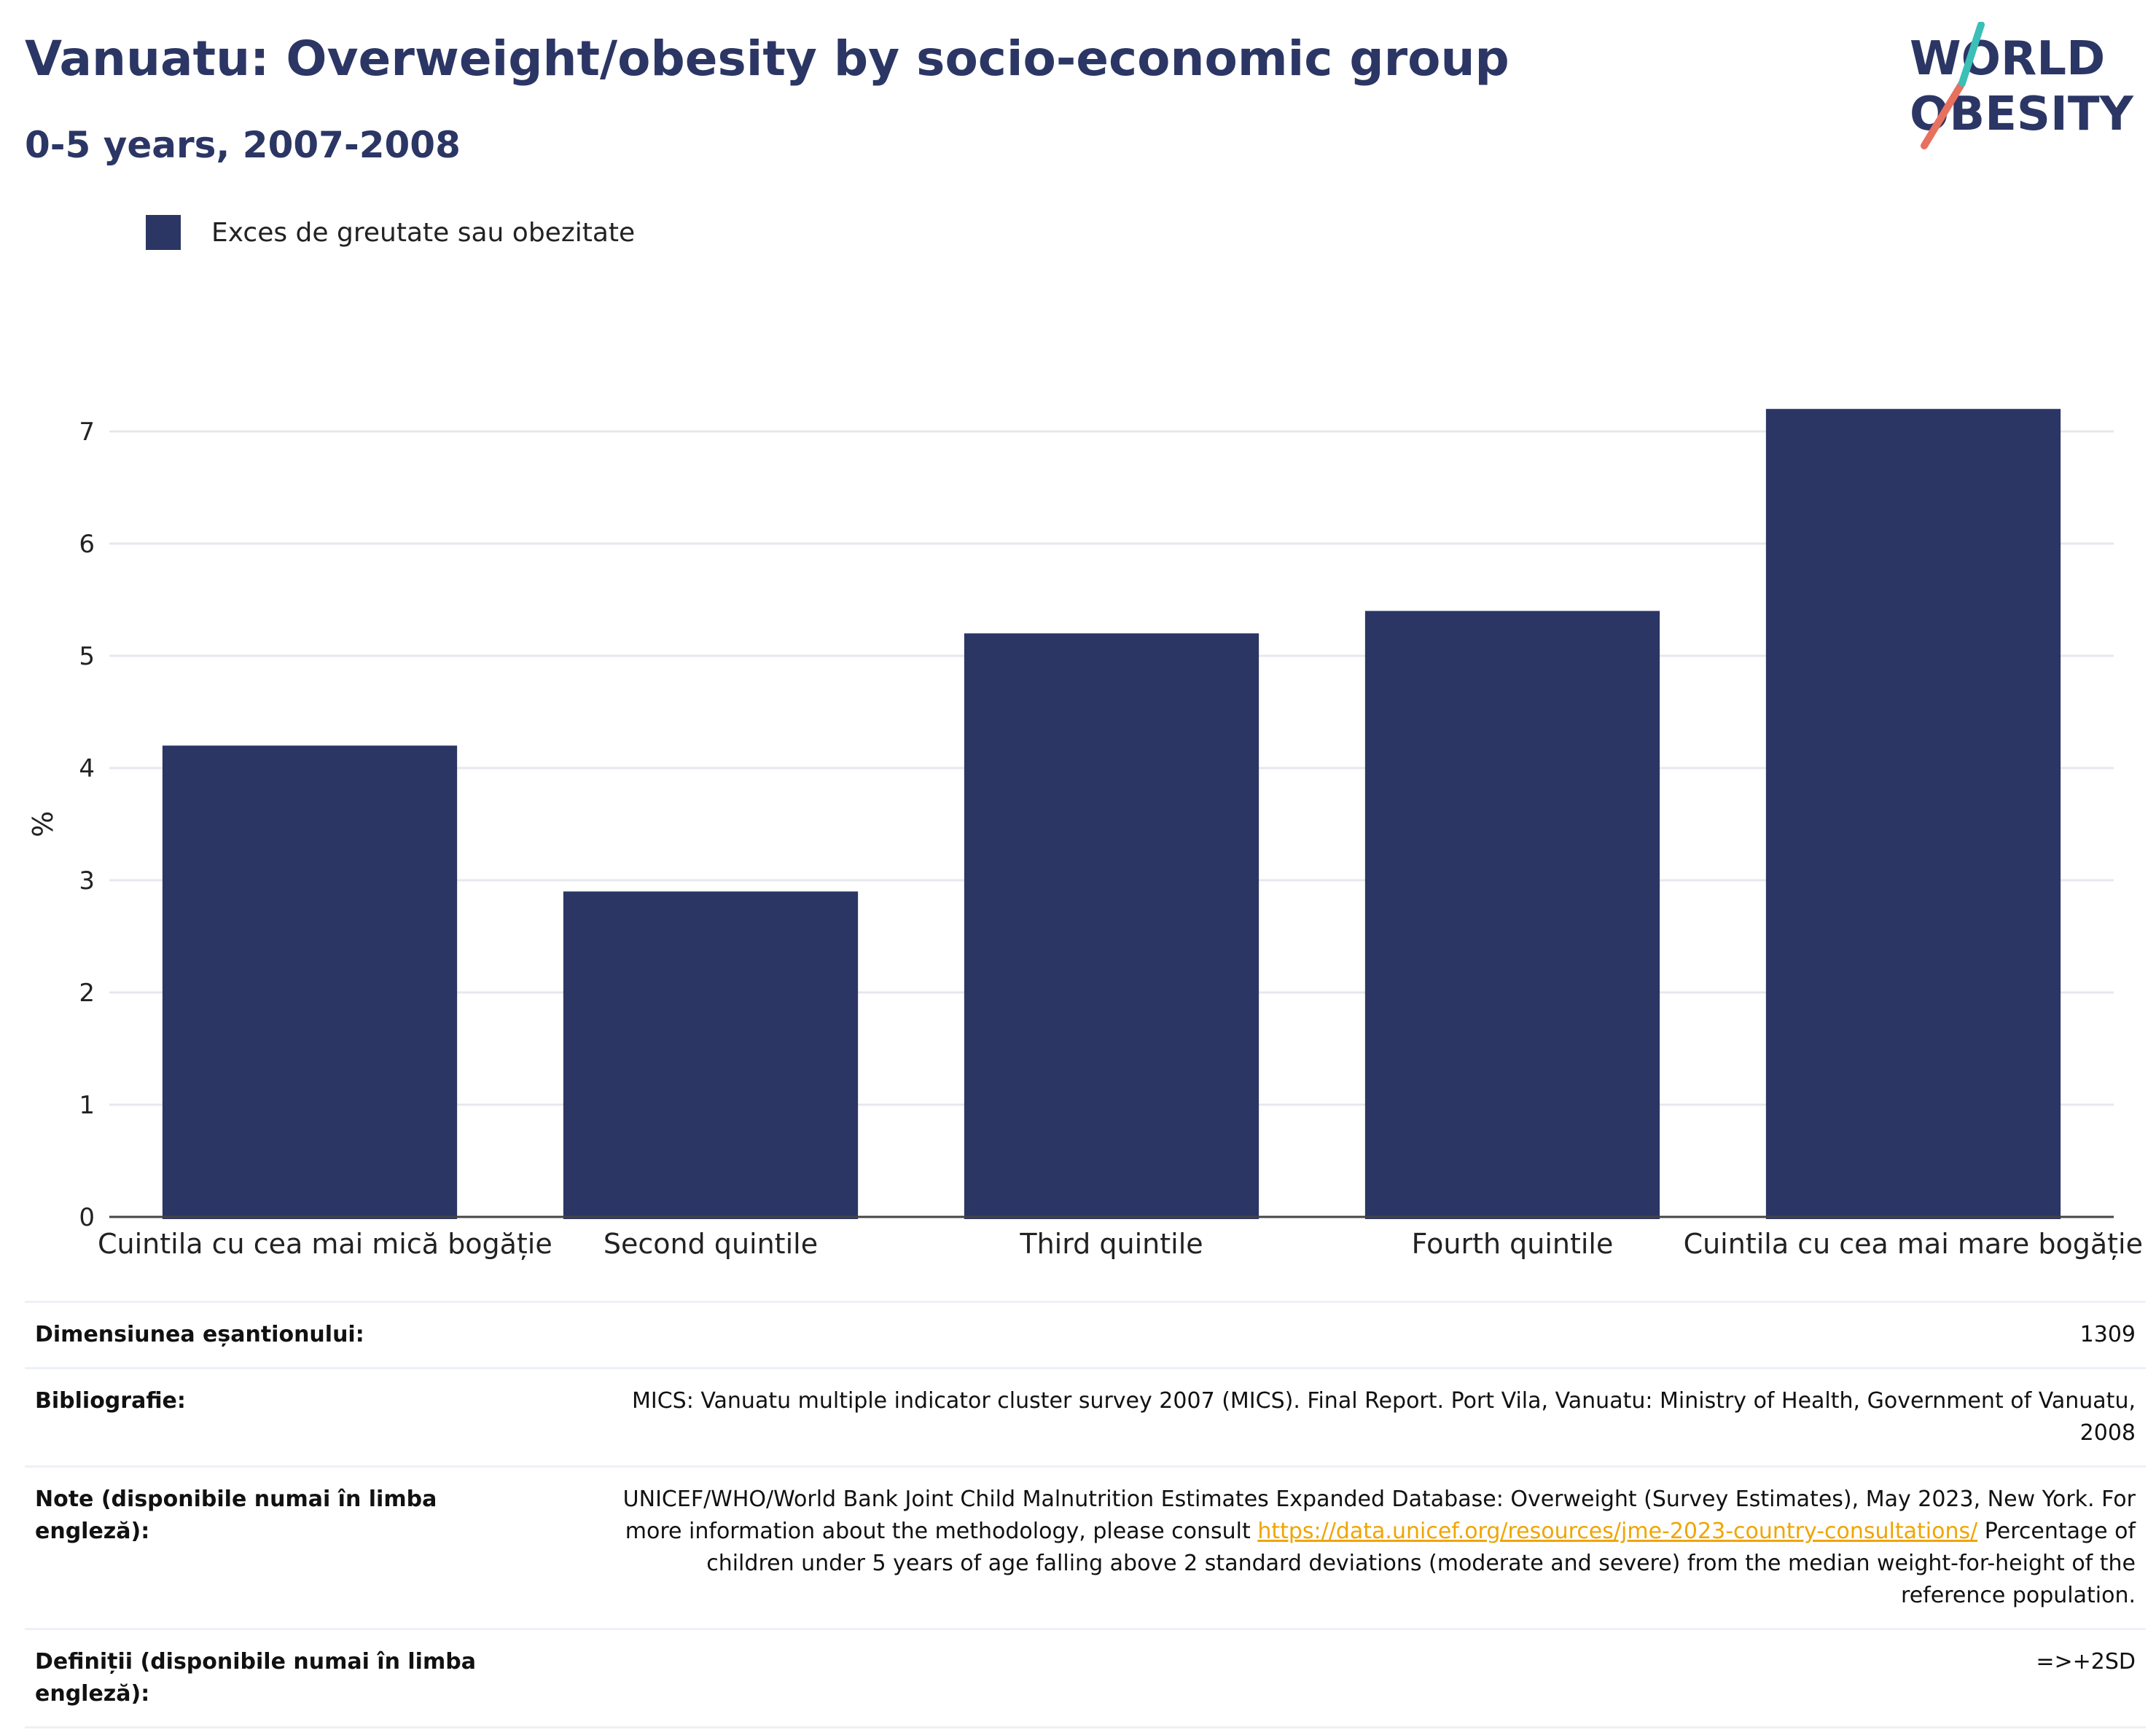 This screenshot has width=2156, height=1735. What do you see at coordinates (424, 233) in the screenshot?
I see `legend-label: Exces de greutate sau obezitate` at bounding box center [424, 233].